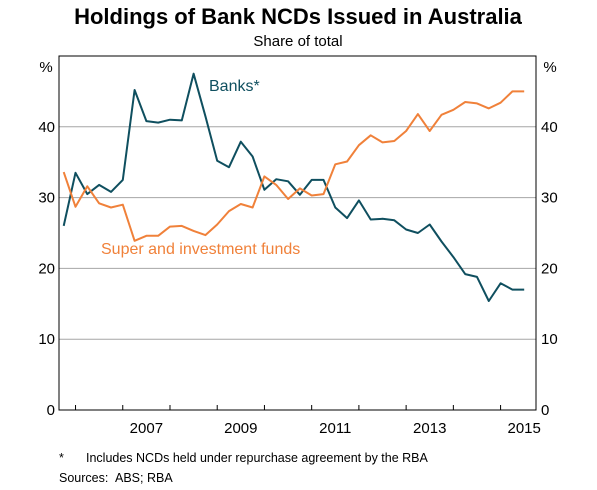 The width and height of the screenshot is (597, 490). What do you see at coordinates (308, 421) in the screenshot?
I see `x-axis-ticks: 2007 2009 2011 2013 2015` at bounding box center [308, 421].